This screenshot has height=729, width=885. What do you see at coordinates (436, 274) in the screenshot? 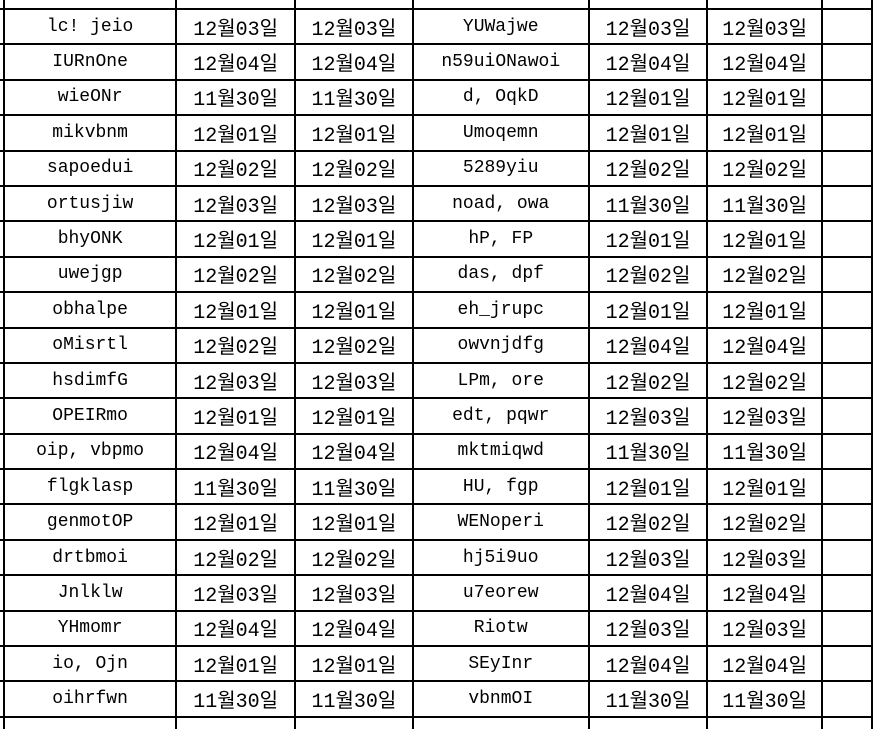
I see `table-row: uwejgp 12월02일 12월02일 das, dpf 12월02일 12월02일` at bounding box center [436, 274].